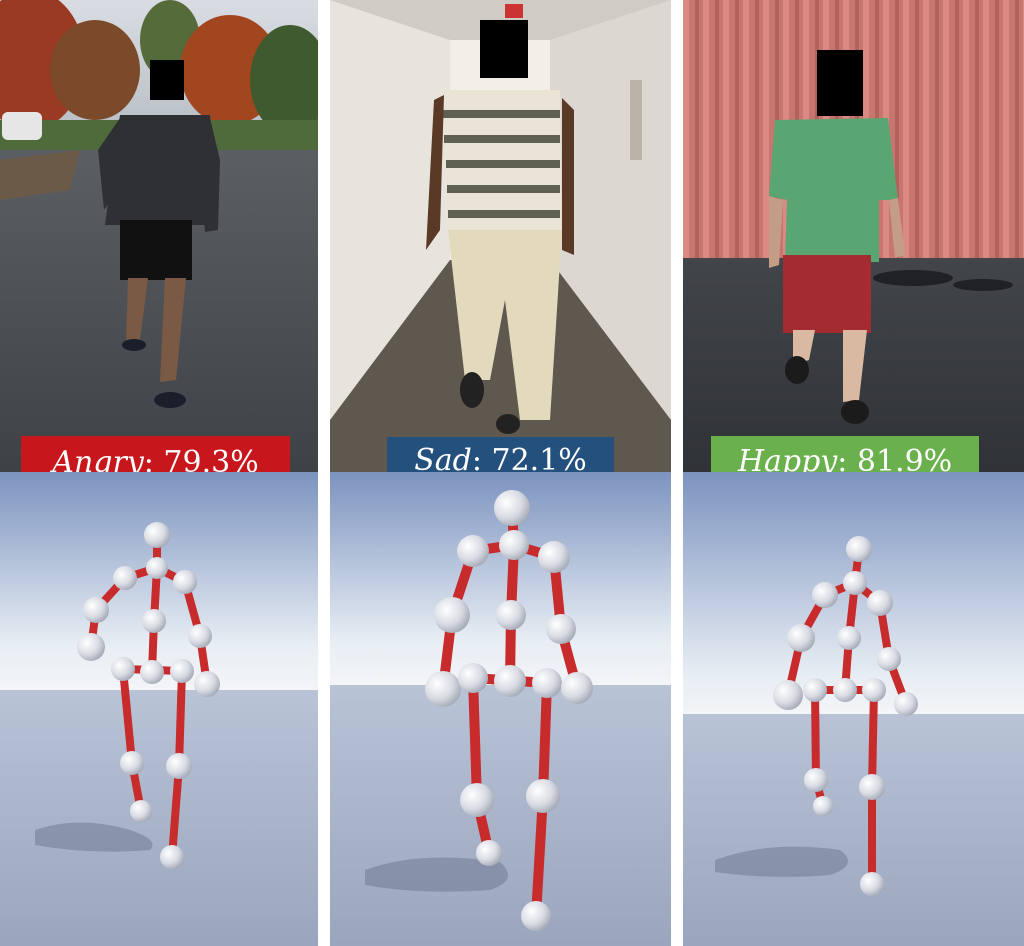 The image size is (1024, 946). Describe the element at coordinates (529, 460) in the screenshot. I see `emotion-score: : 72.1%` at that location.